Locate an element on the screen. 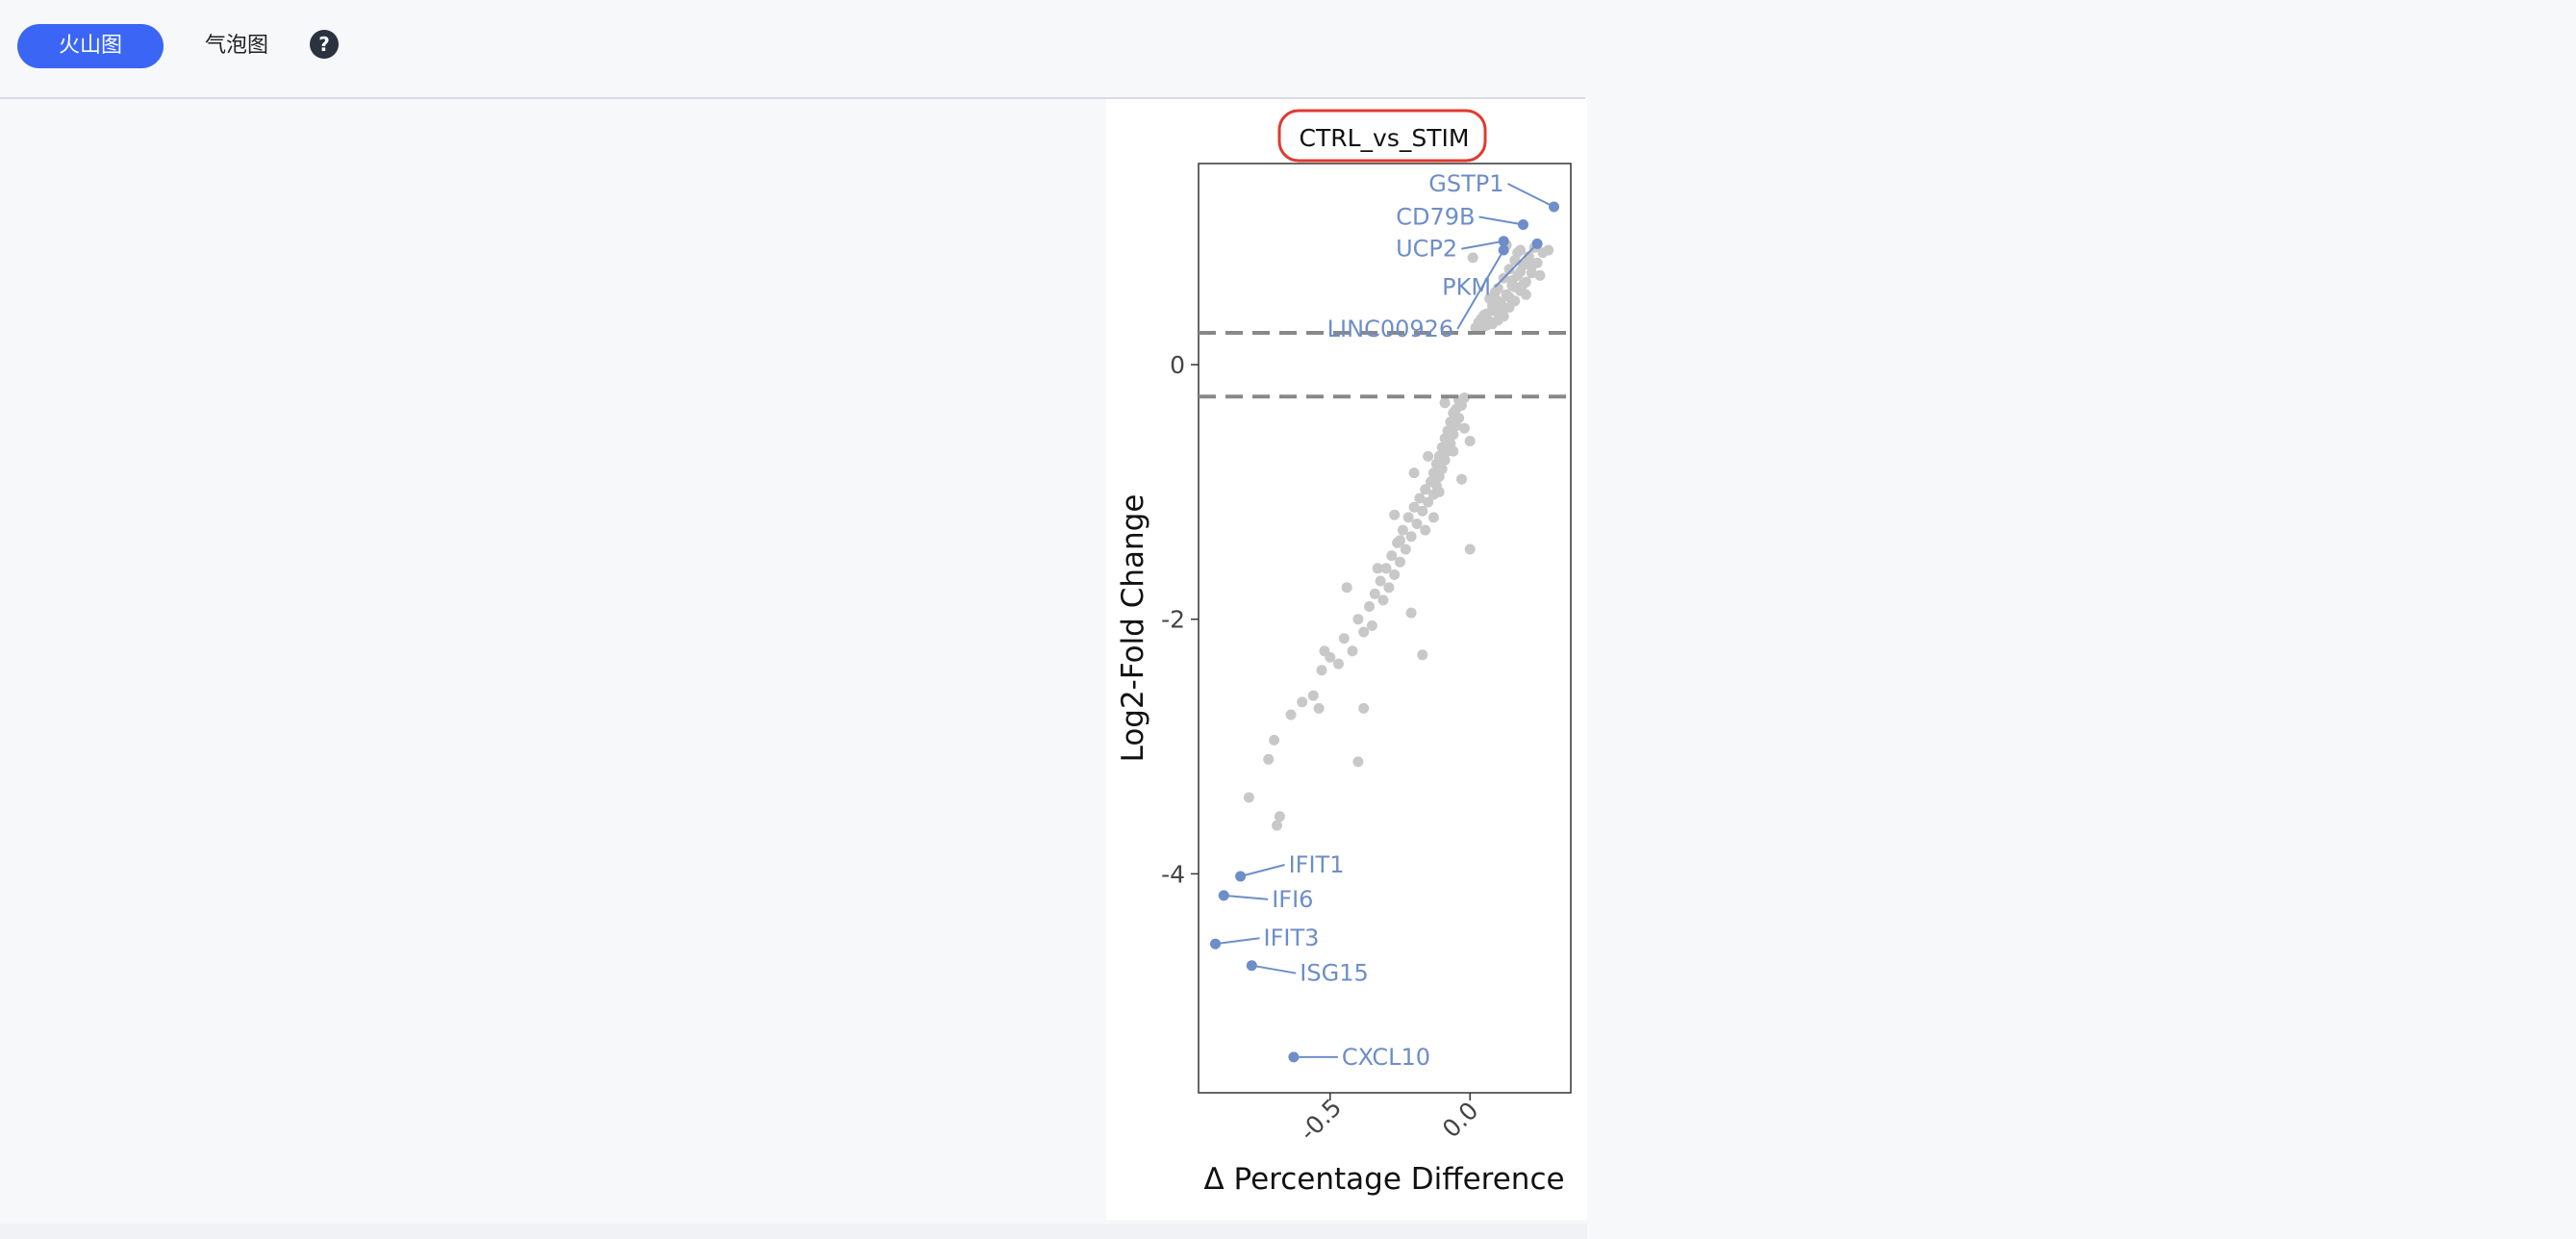 This screenshot has width=2576, height=1239. y-tick-label-2: -4 is located at coordinates (1173, 874).